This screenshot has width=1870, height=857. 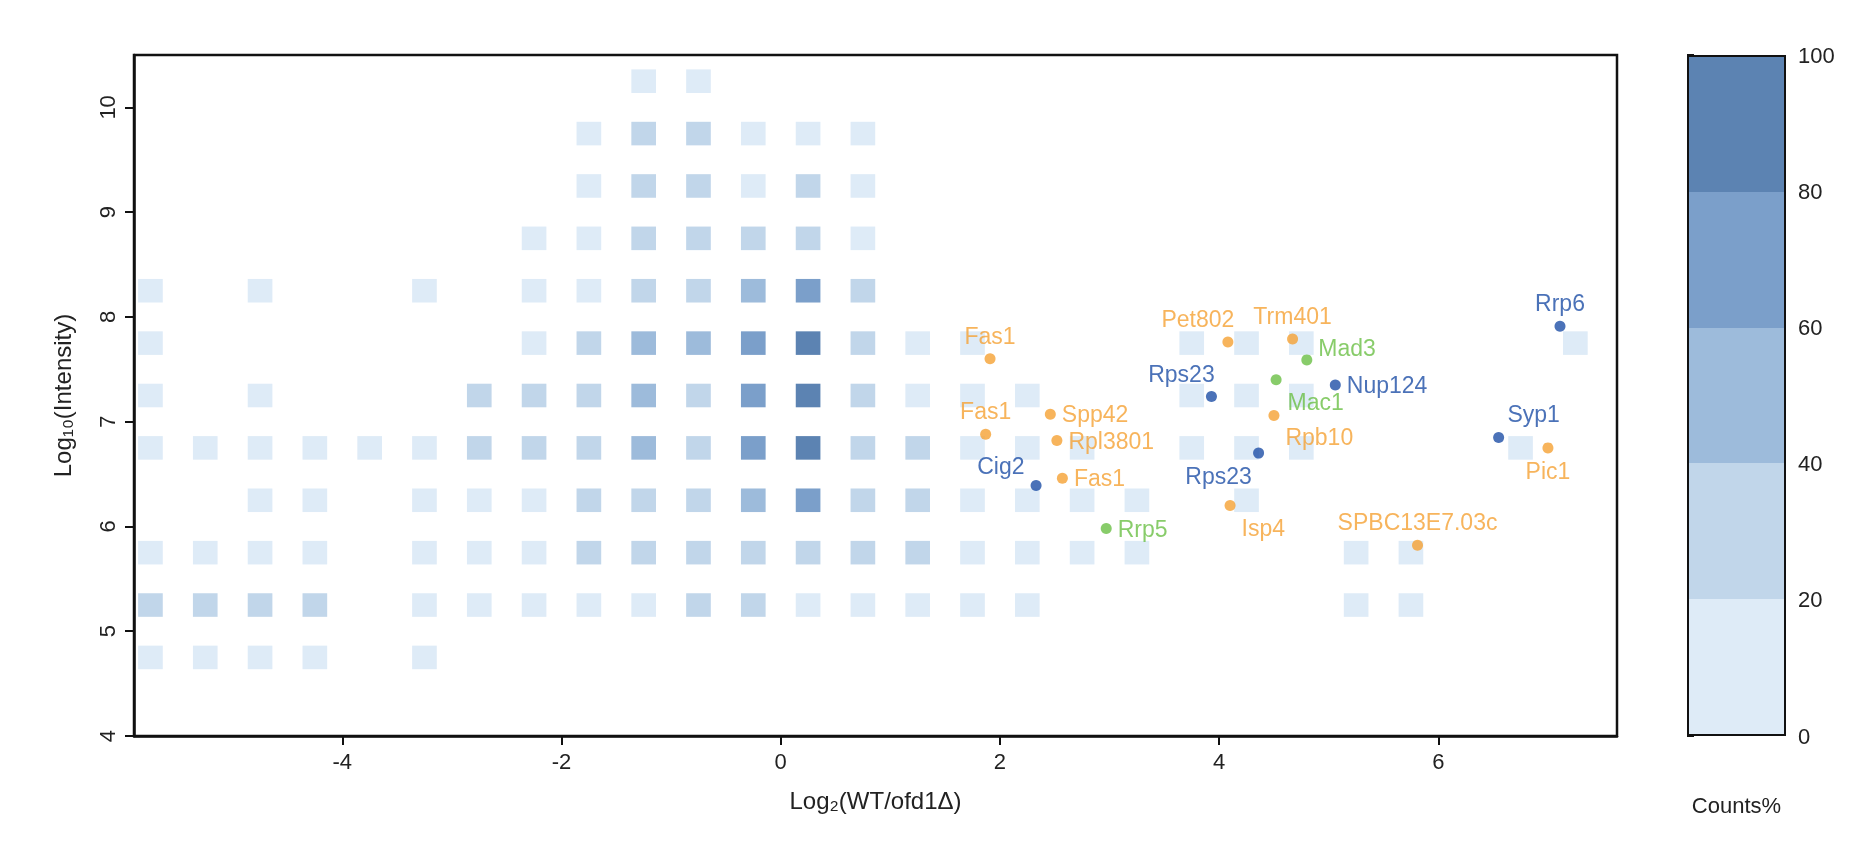 I want to click on data-label: Mad3, so click(x=1347, y=347).